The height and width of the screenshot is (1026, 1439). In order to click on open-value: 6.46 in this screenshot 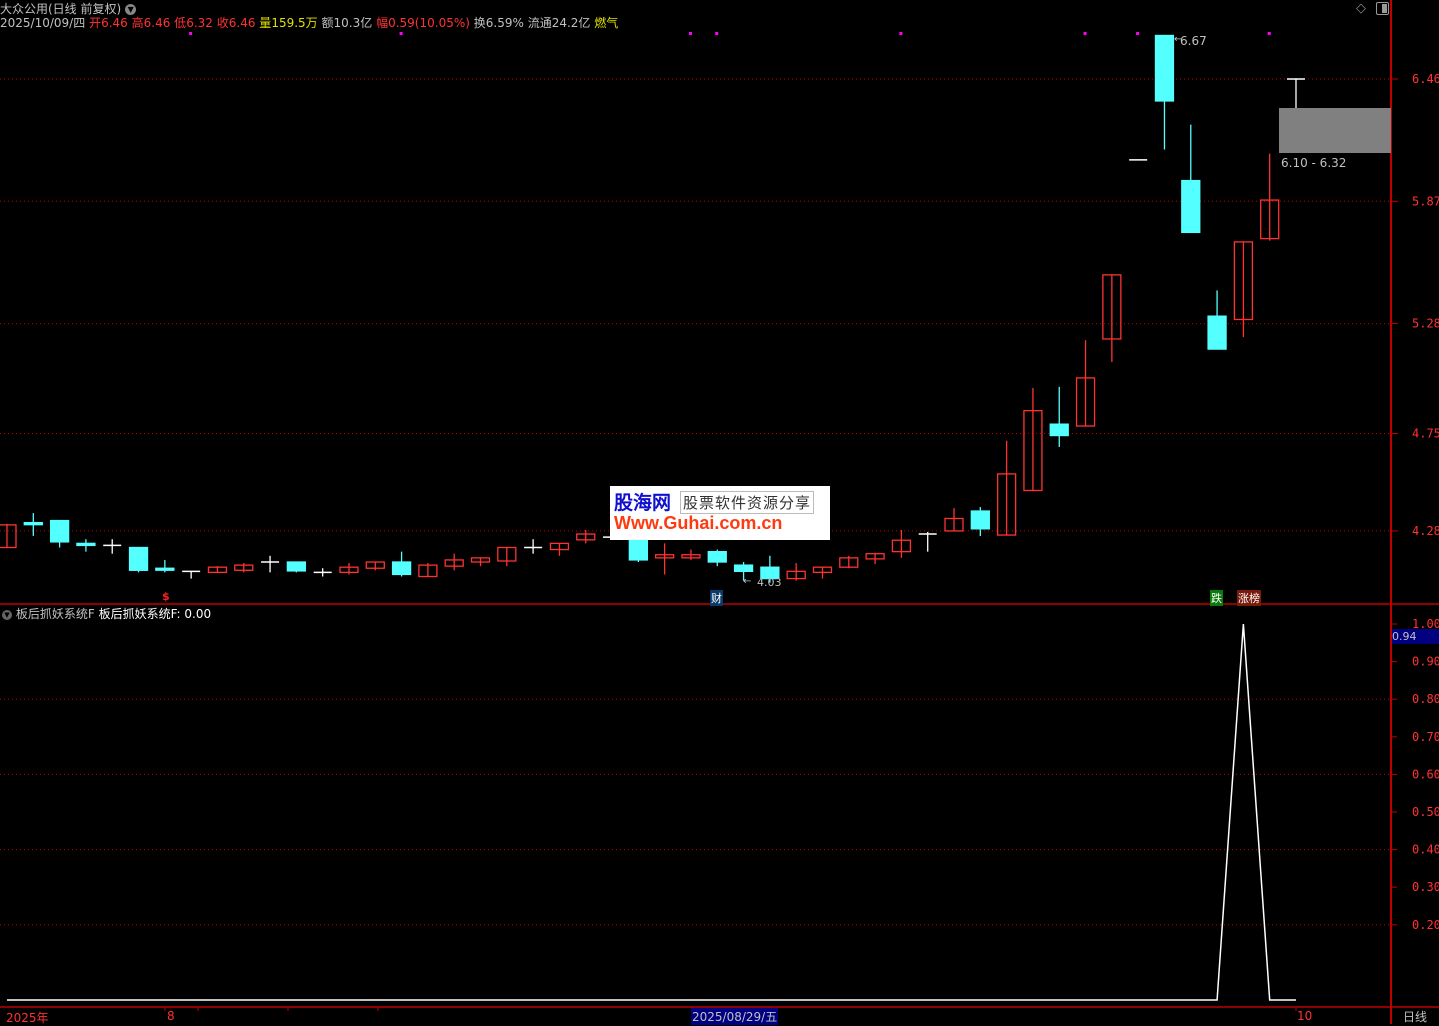, I will do `click(114, 23)`.